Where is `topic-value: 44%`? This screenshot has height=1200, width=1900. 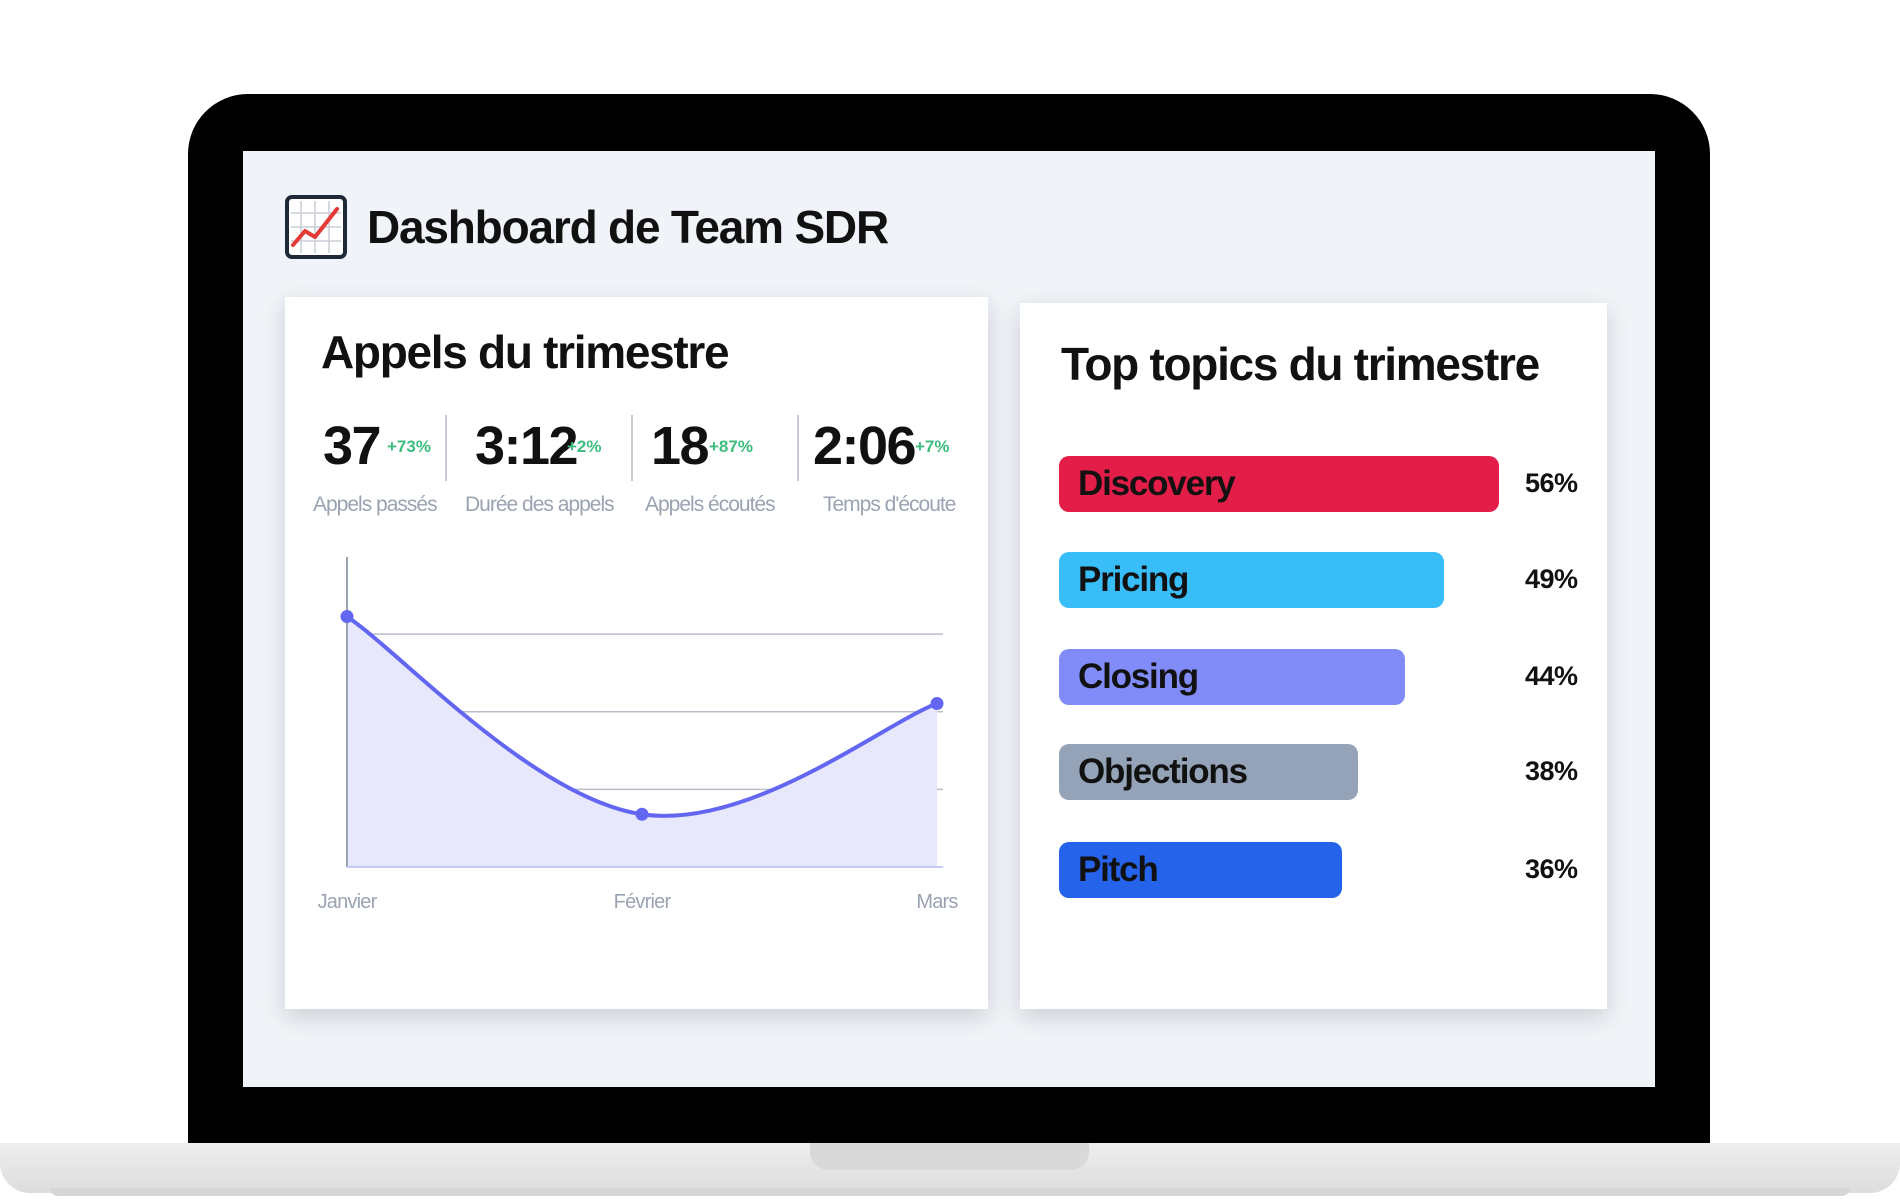
topic-value: 44% is located at coordinates (1551, 676).